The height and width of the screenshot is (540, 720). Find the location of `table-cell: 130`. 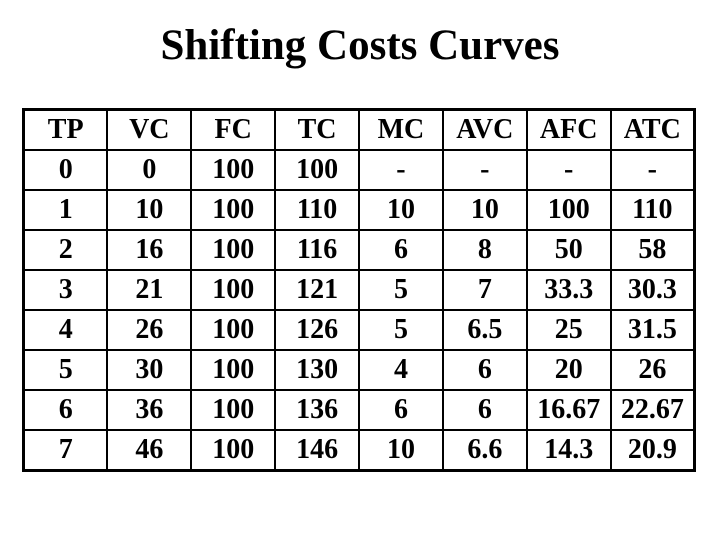

table-cell: 130 is located at coordinates (317, 370).